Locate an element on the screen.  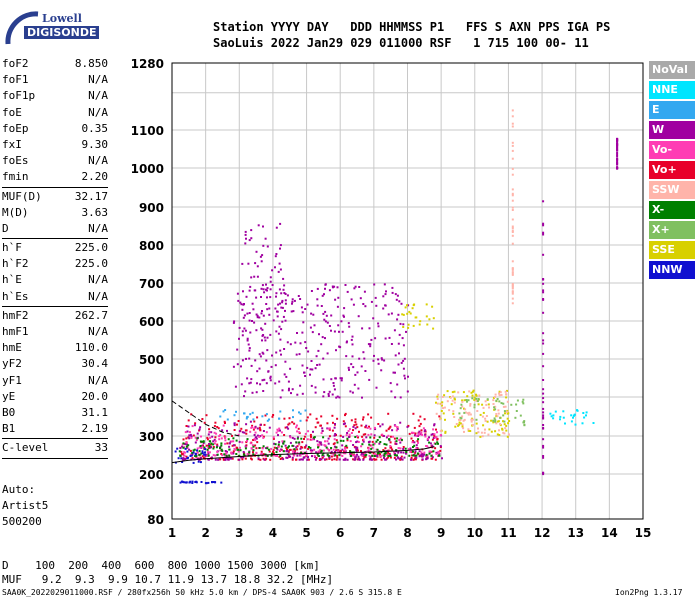
param-separator is located at coordinates (55, 239).